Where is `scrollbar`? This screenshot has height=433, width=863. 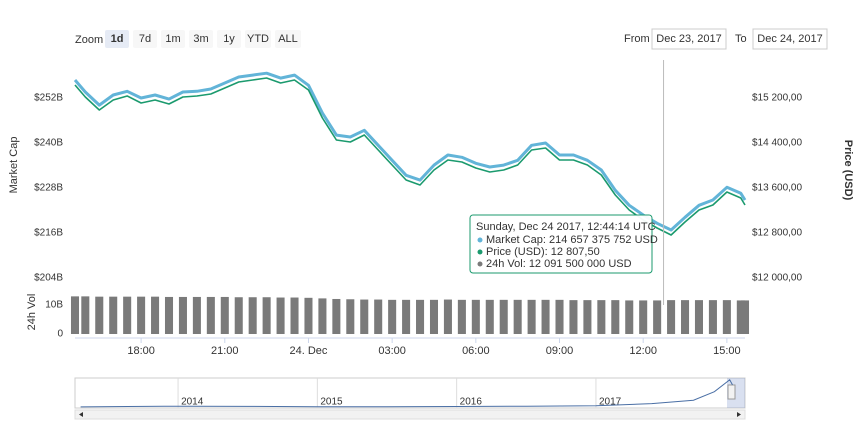 scrollbar is located at coordinates (410, 414).